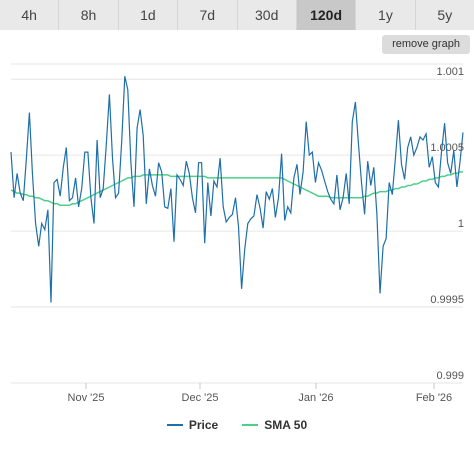  What do you see at coordinates (237, 425) in the screenshot?
I see `chart-legend: Price SMA 50` at bounding box center [237, 425].